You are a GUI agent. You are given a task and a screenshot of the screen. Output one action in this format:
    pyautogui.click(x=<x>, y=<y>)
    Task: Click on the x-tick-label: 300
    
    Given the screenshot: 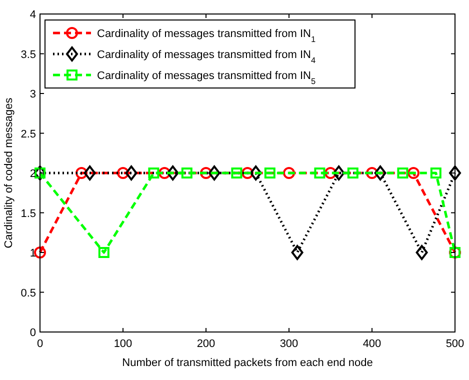 What is the action you would take?
    pyautogui.click(x=289, y=344)
    